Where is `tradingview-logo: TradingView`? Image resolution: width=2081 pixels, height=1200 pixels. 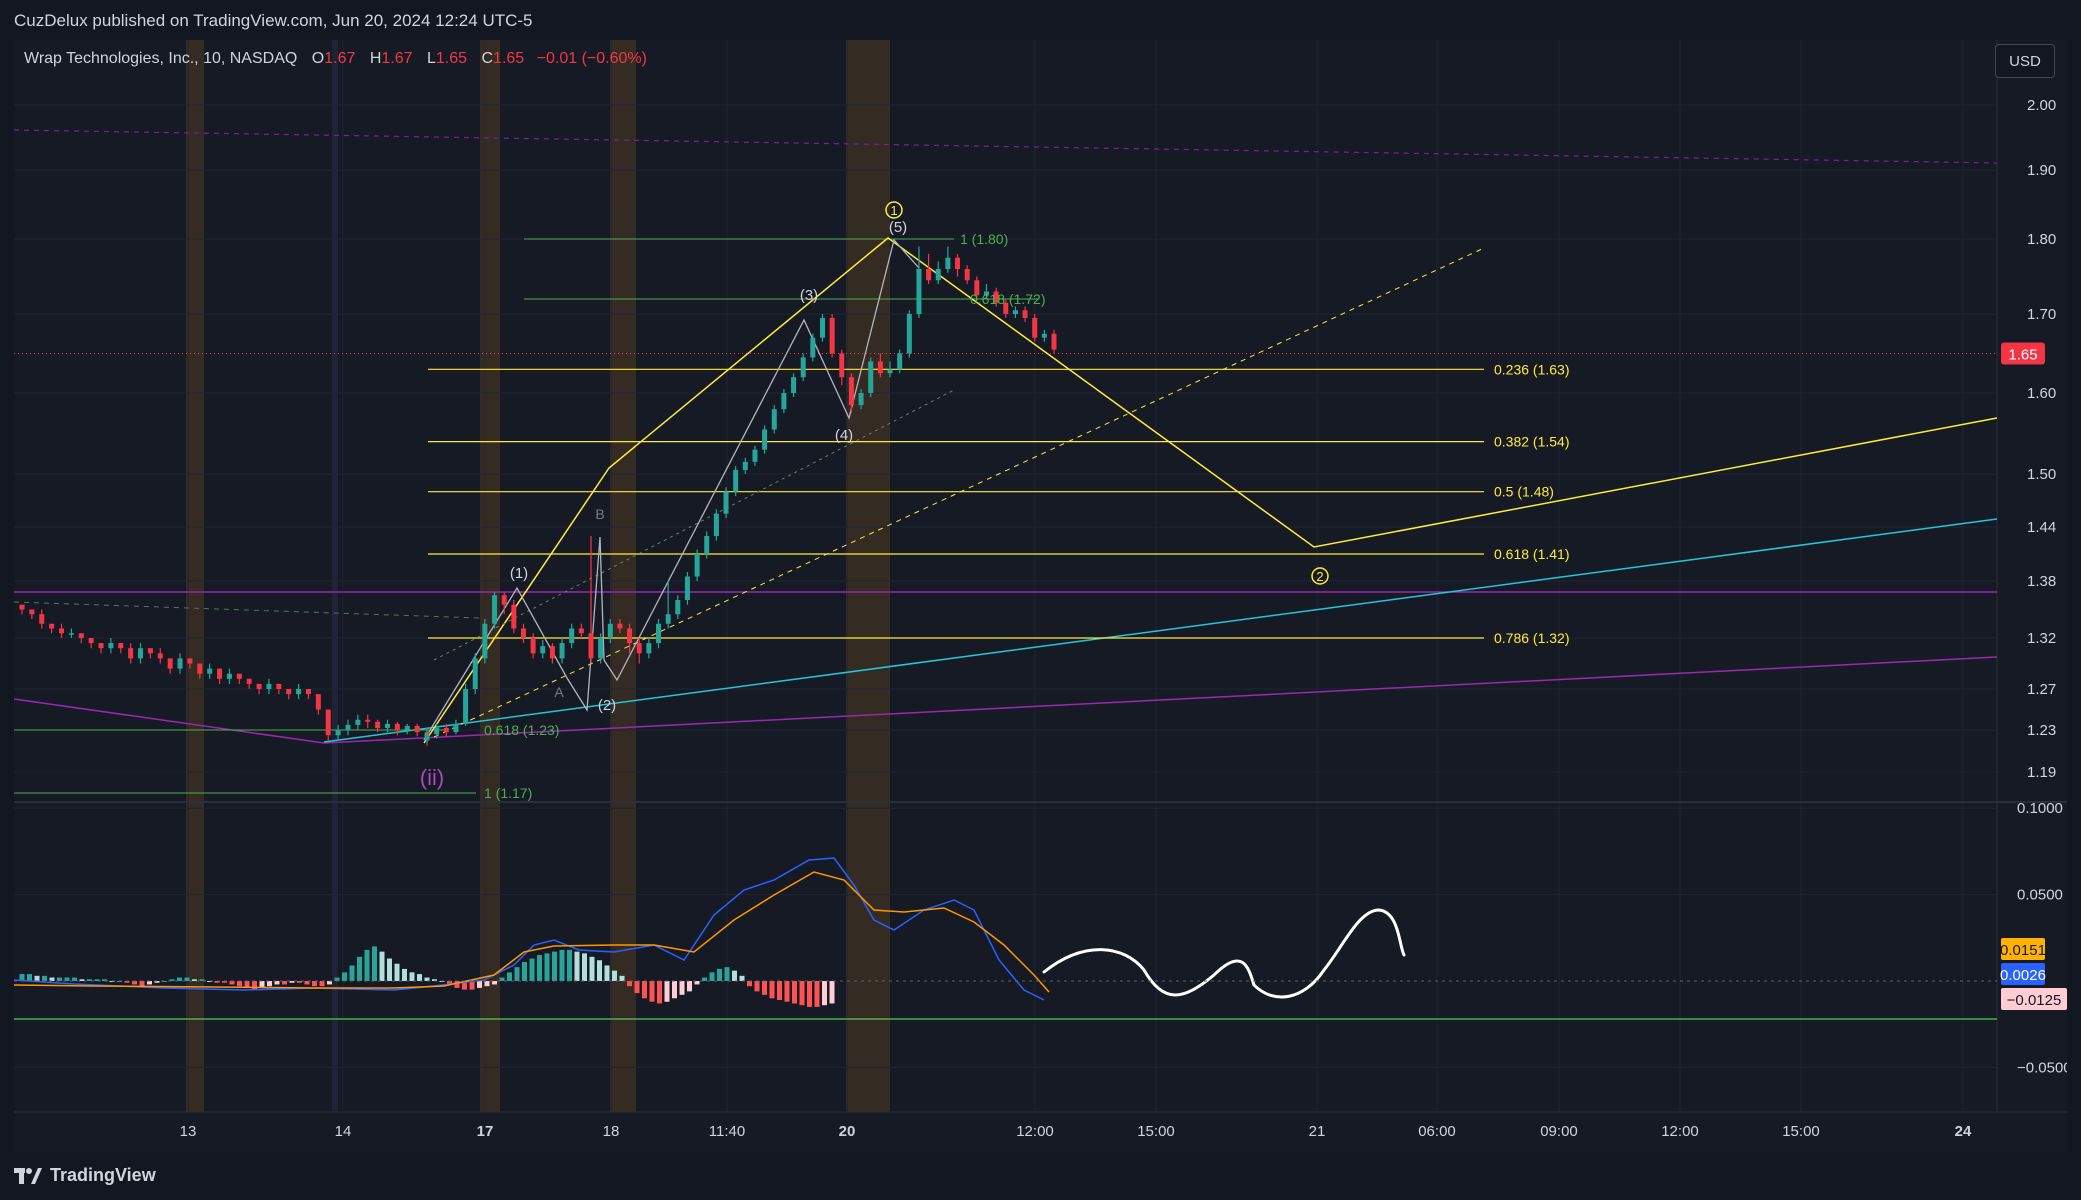 tradingview-logo: TradingView is located at coordinates (85, 1175).